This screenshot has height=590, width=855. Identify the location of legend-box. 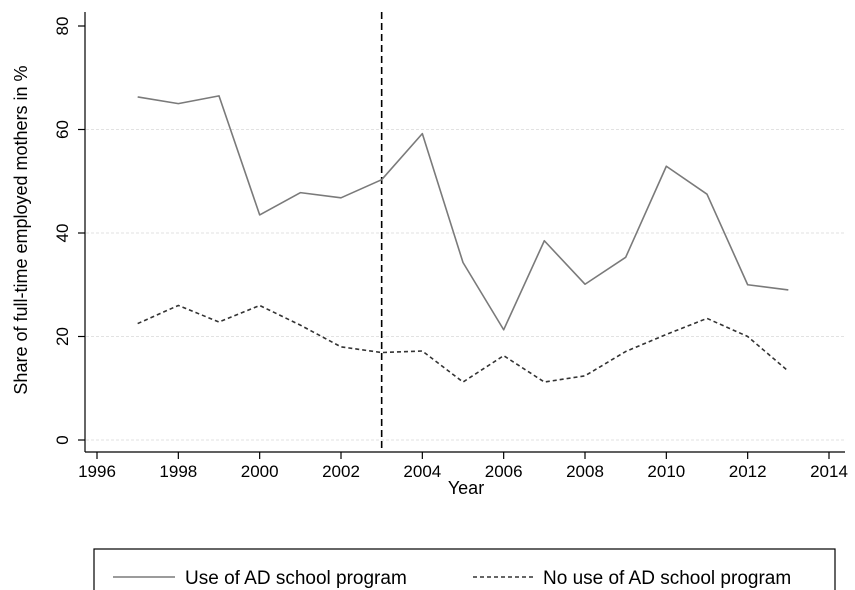
(464, 569).